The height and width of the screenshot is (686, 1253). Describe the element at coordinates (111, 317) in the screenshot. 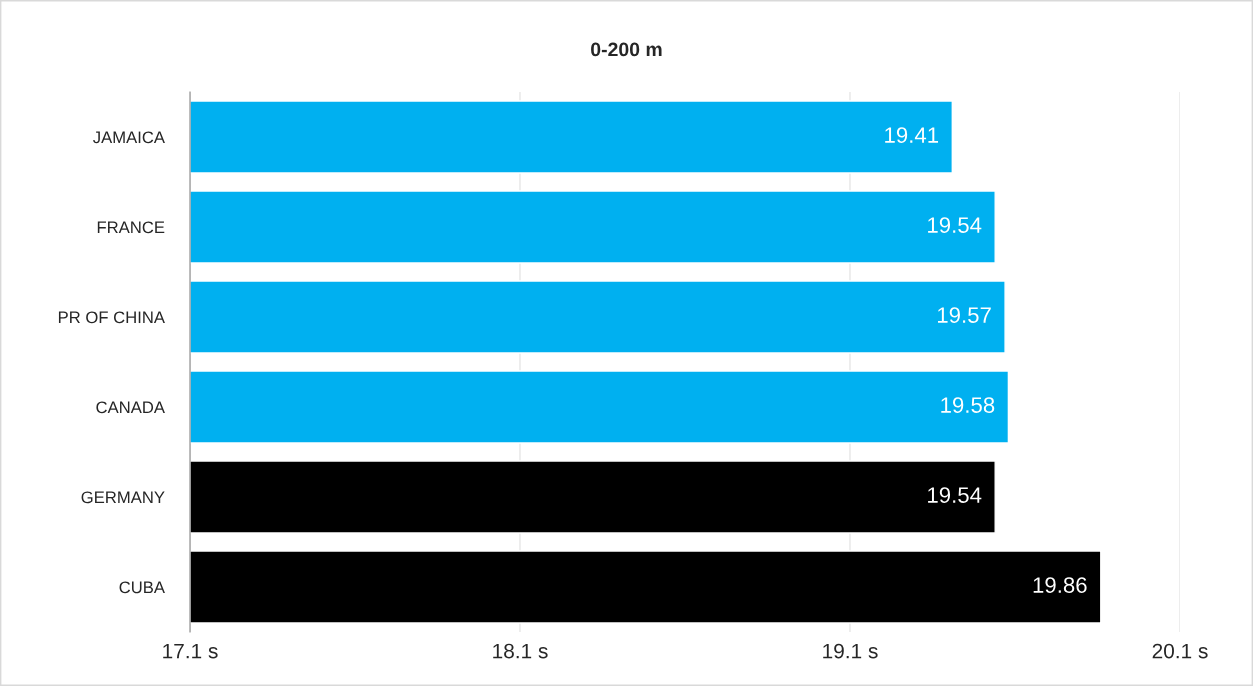

I see `y-tick-label: PR OF CHINA` at that location.